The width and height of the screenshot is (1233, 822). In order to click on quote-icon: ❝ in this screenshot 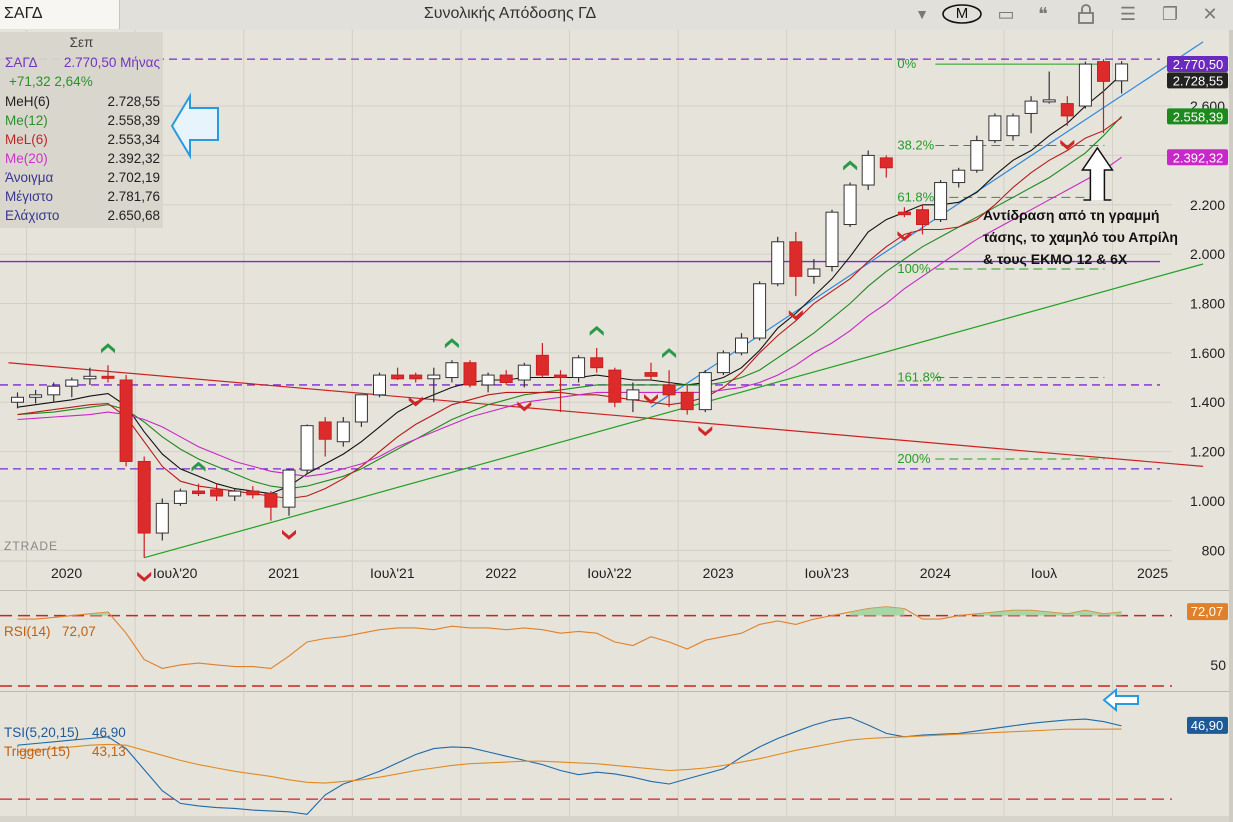, I will do `click(1043, 14)`.